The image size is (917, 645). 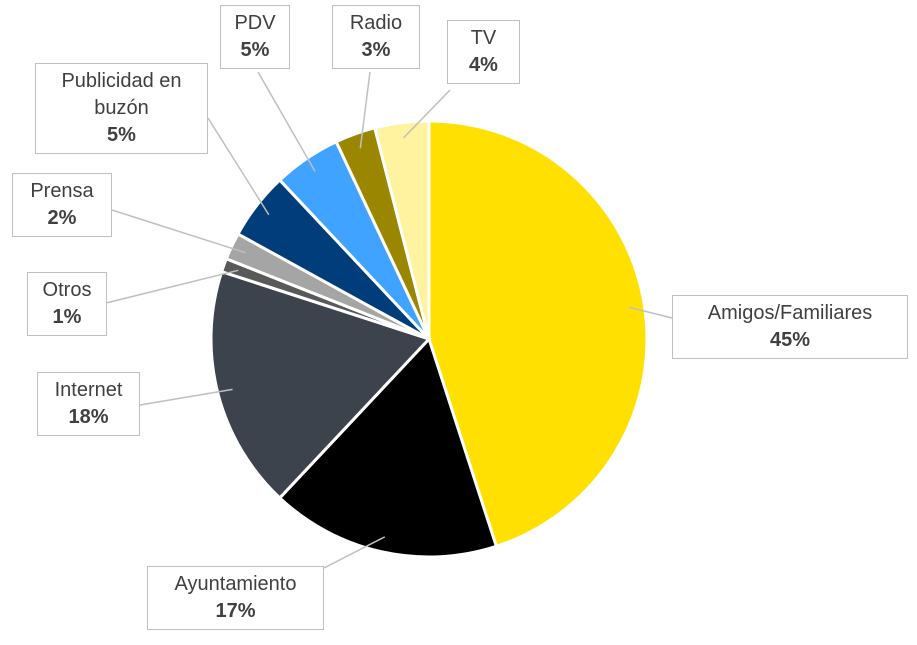 I want to click on data-label: PDV 5%, so click(x=255, y=37).